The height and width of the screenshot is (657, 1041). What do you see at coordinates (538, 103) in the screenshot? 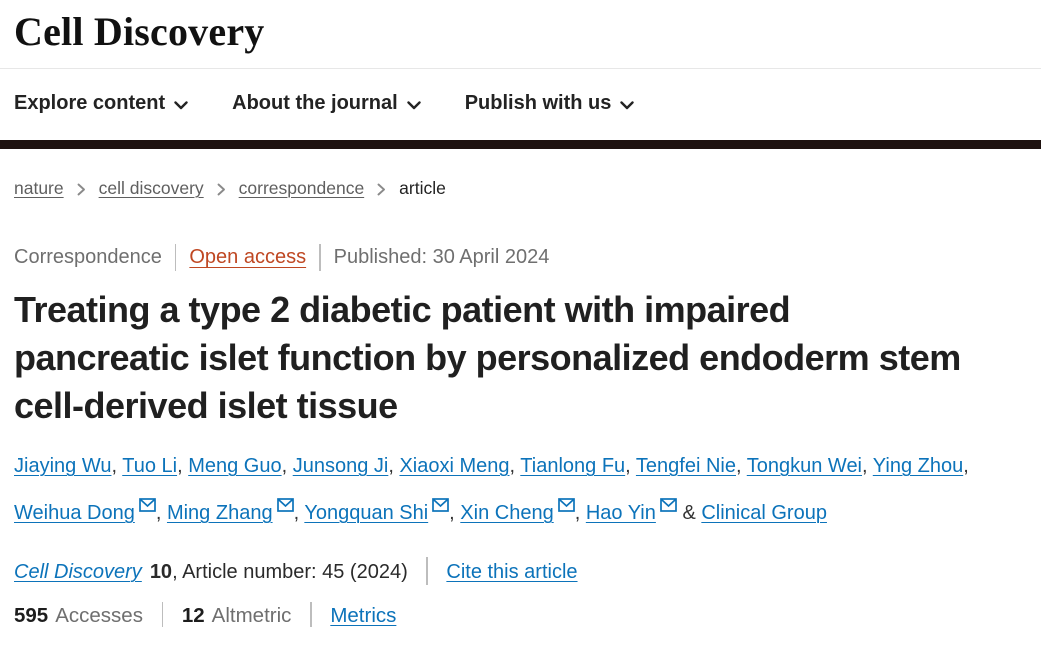
I see `nav-item-label: Publish with us` at bounding box center [538, 103].